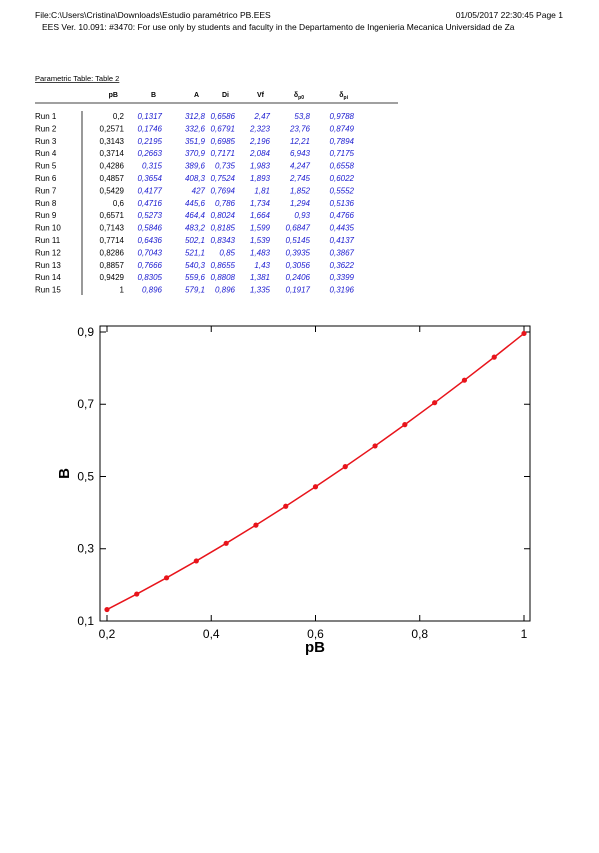 The width and height of the screenshot is (599, 853). Describe the element at coordinates (211, 634) in the screenshot. I see `x-tick-label: 0,4` at that location.